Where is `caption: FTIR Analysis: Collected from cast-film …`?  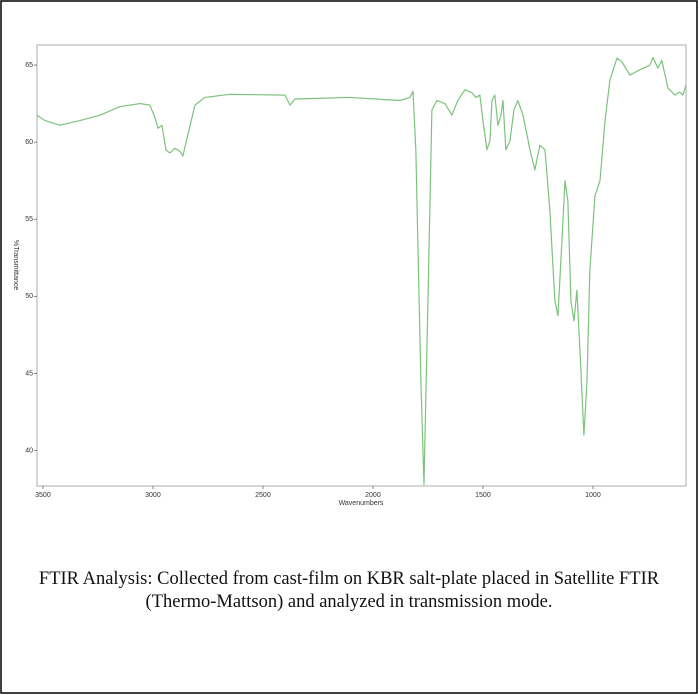
caption: FTIR Analysis: Collected from cast-film … is located at coordinates (349, 590).